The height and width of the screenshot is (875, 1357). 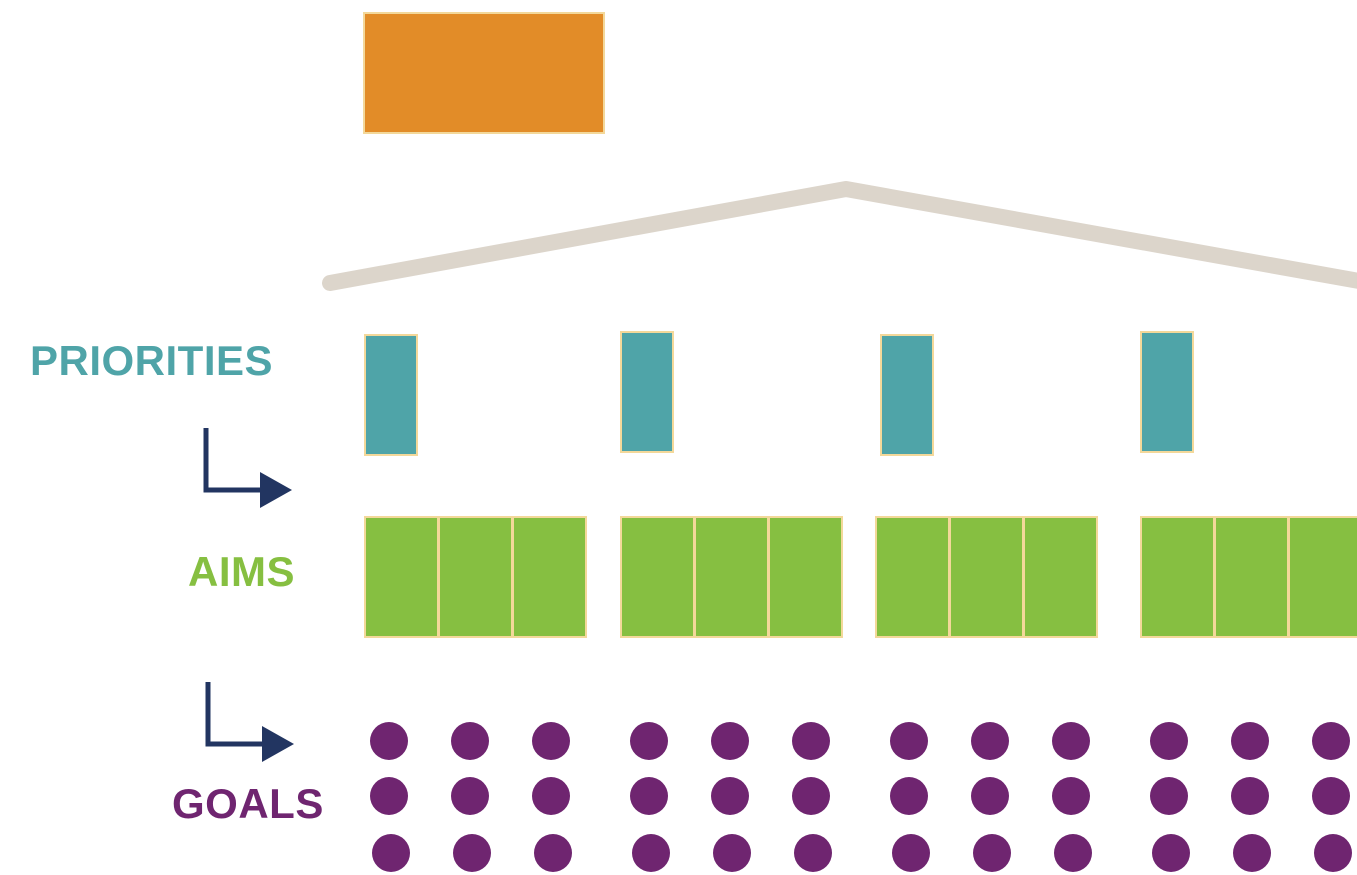 What do you see at coordinates (839, 236) in the screenshot?
I see `roof-line` at bounding box center [839, 236].